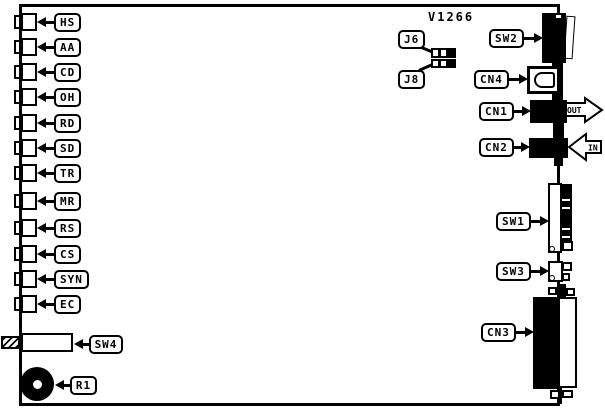  Describe the element at coordinates (548, 111) in the screenshot. I see `connector-cn1-body` at that location.